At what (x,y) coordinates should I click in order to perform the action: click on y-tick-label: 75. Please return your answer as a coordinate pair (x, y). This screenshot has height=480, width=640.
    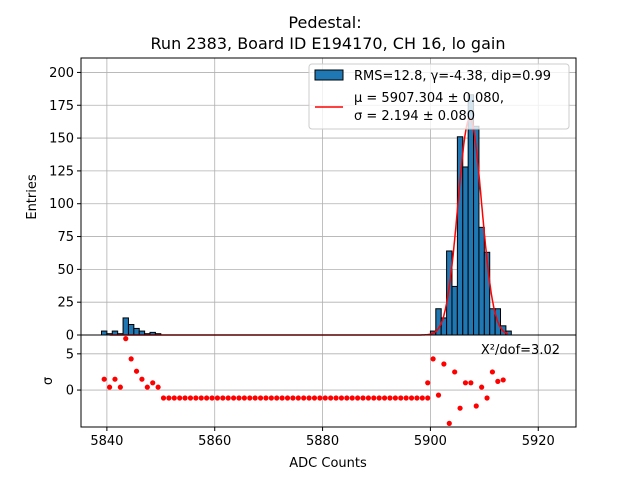
    Looking at the image, I should click on (65, 237).